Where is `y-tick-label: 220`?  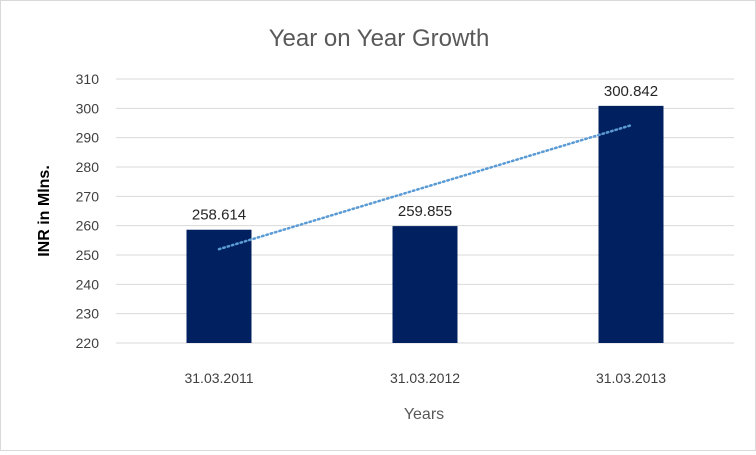 y-tick-label: 220 is located at coordinates (88, 343).